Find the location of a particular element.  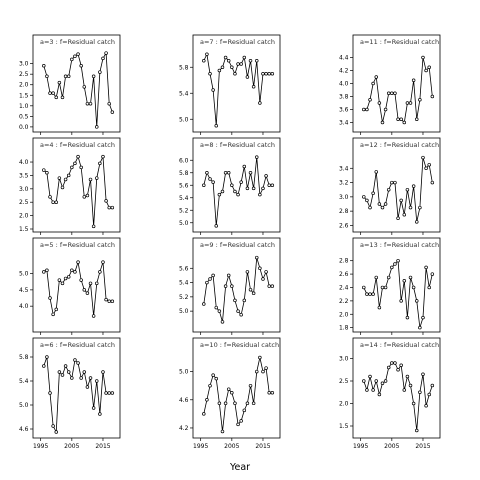

y-tick-label: 2.8 is located at coordinates (344, 211).